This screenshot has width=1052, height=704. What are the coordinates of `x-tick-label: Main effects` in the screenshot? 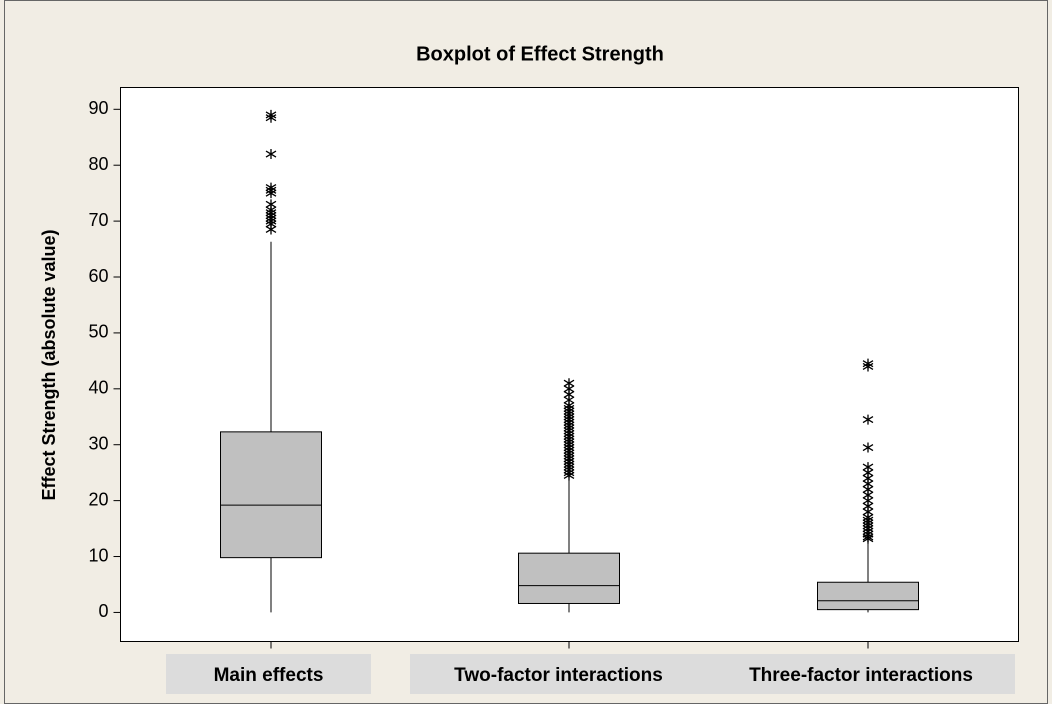 It's located at (269, 675).